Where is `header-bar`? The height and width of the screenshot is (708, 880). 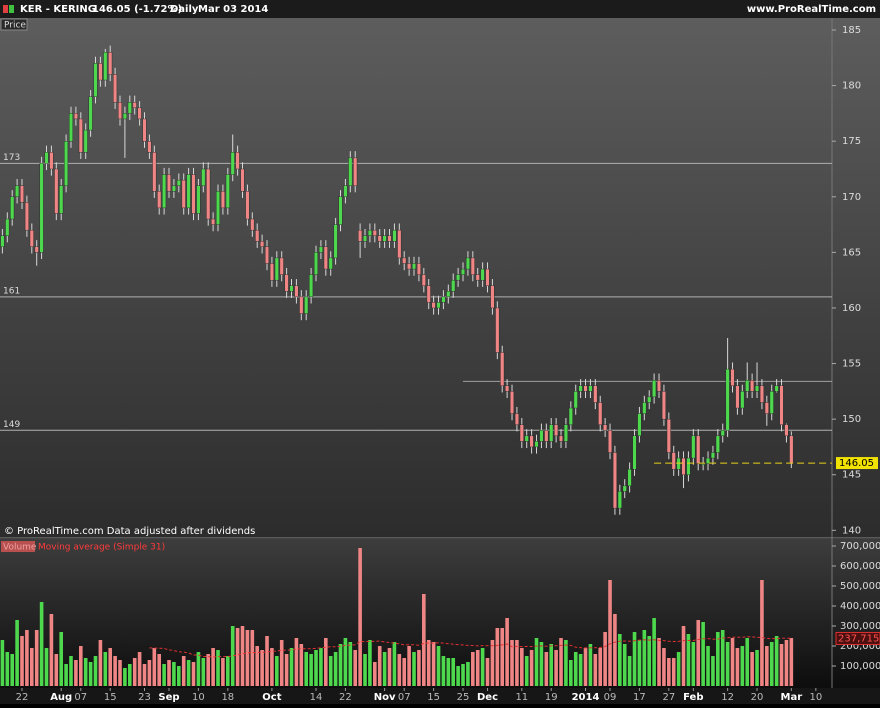
header-bar is located at coordinates (440, 9).